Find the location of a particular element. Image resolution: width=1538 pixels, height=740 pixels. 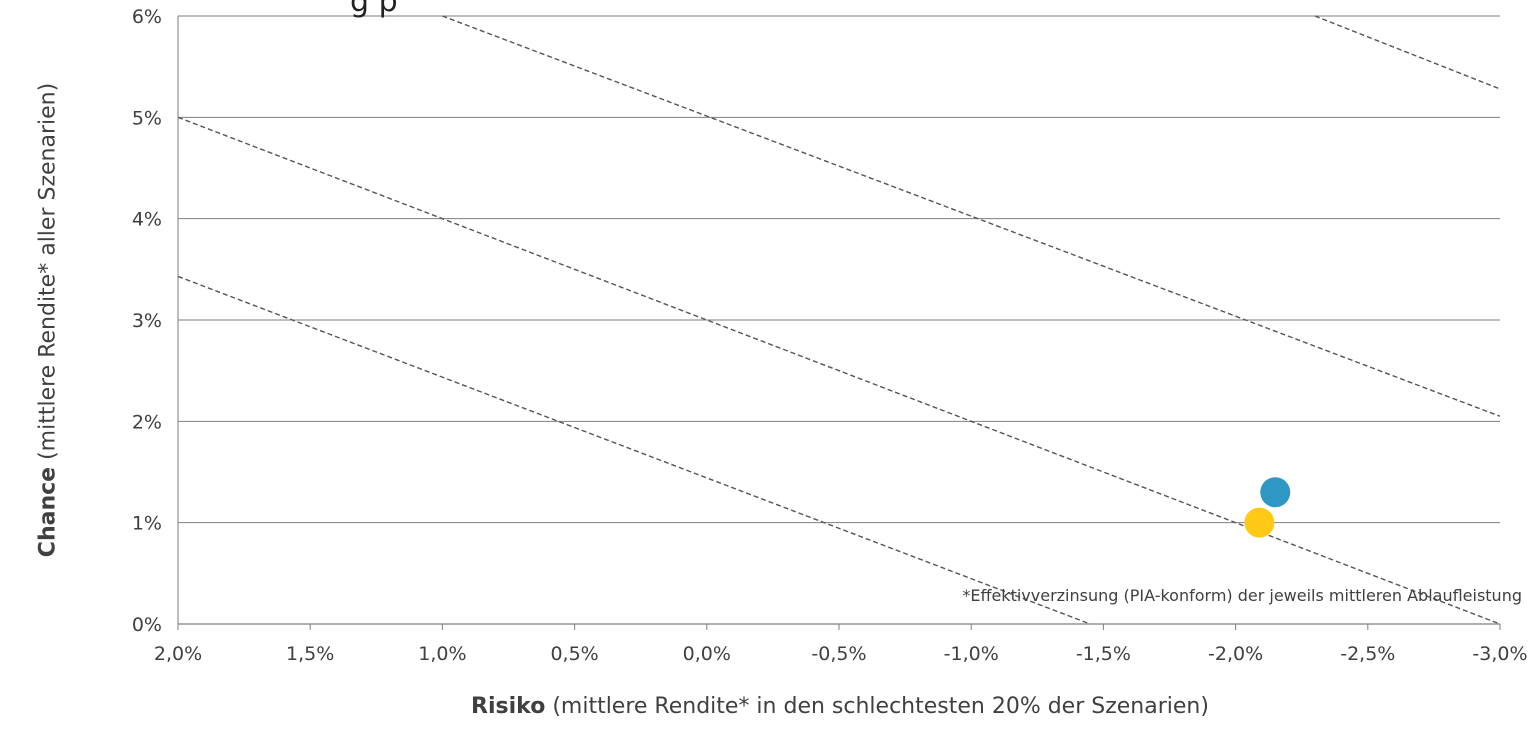

x-tick-label: -2,5% is located at coordinates (1367, 654).